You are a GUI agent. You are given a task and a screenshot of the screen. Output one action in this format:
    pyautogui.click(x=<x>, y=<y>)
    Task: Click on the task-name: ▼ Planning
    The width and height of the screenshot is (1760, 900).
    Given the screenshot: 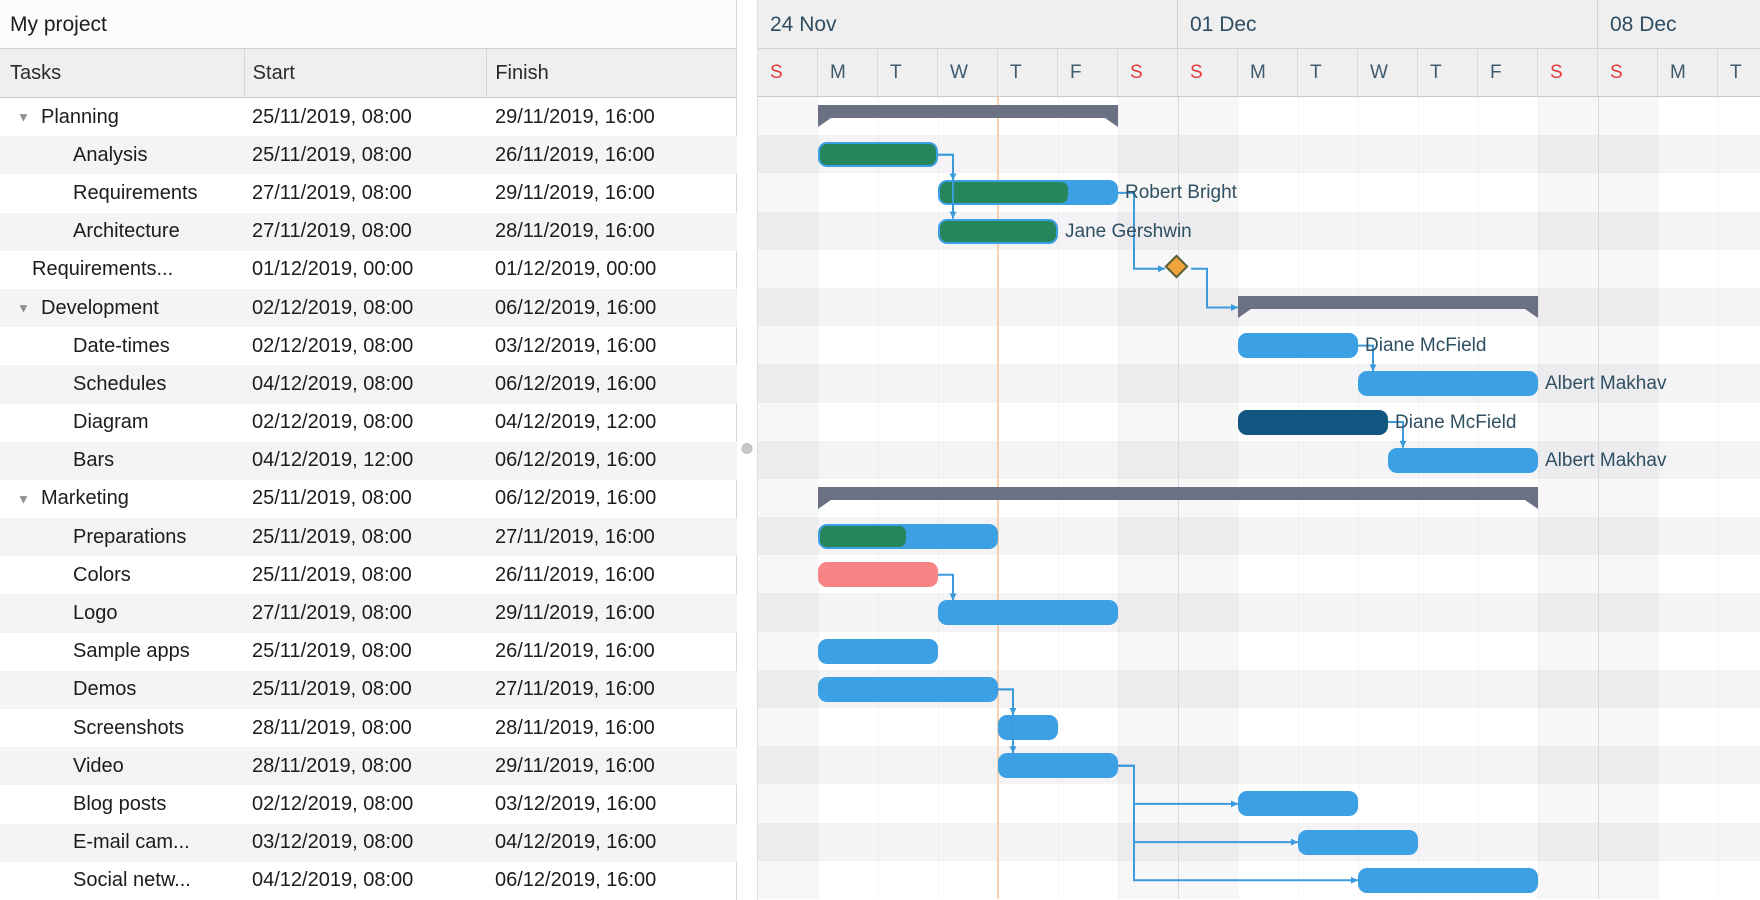 What is the action you would take?
    pyautogui.click(x=68, y=116)
    